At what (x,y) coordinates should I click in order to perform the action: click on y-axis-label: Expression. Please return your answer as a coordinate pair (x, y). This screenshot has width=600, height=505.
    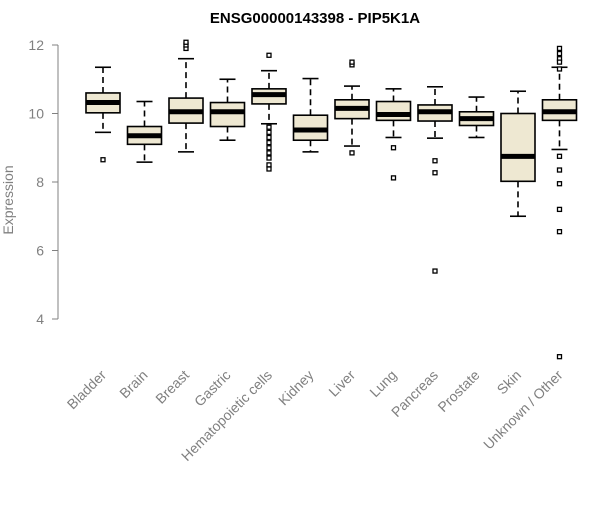
    Looking at the image, I should click on (8, 199).